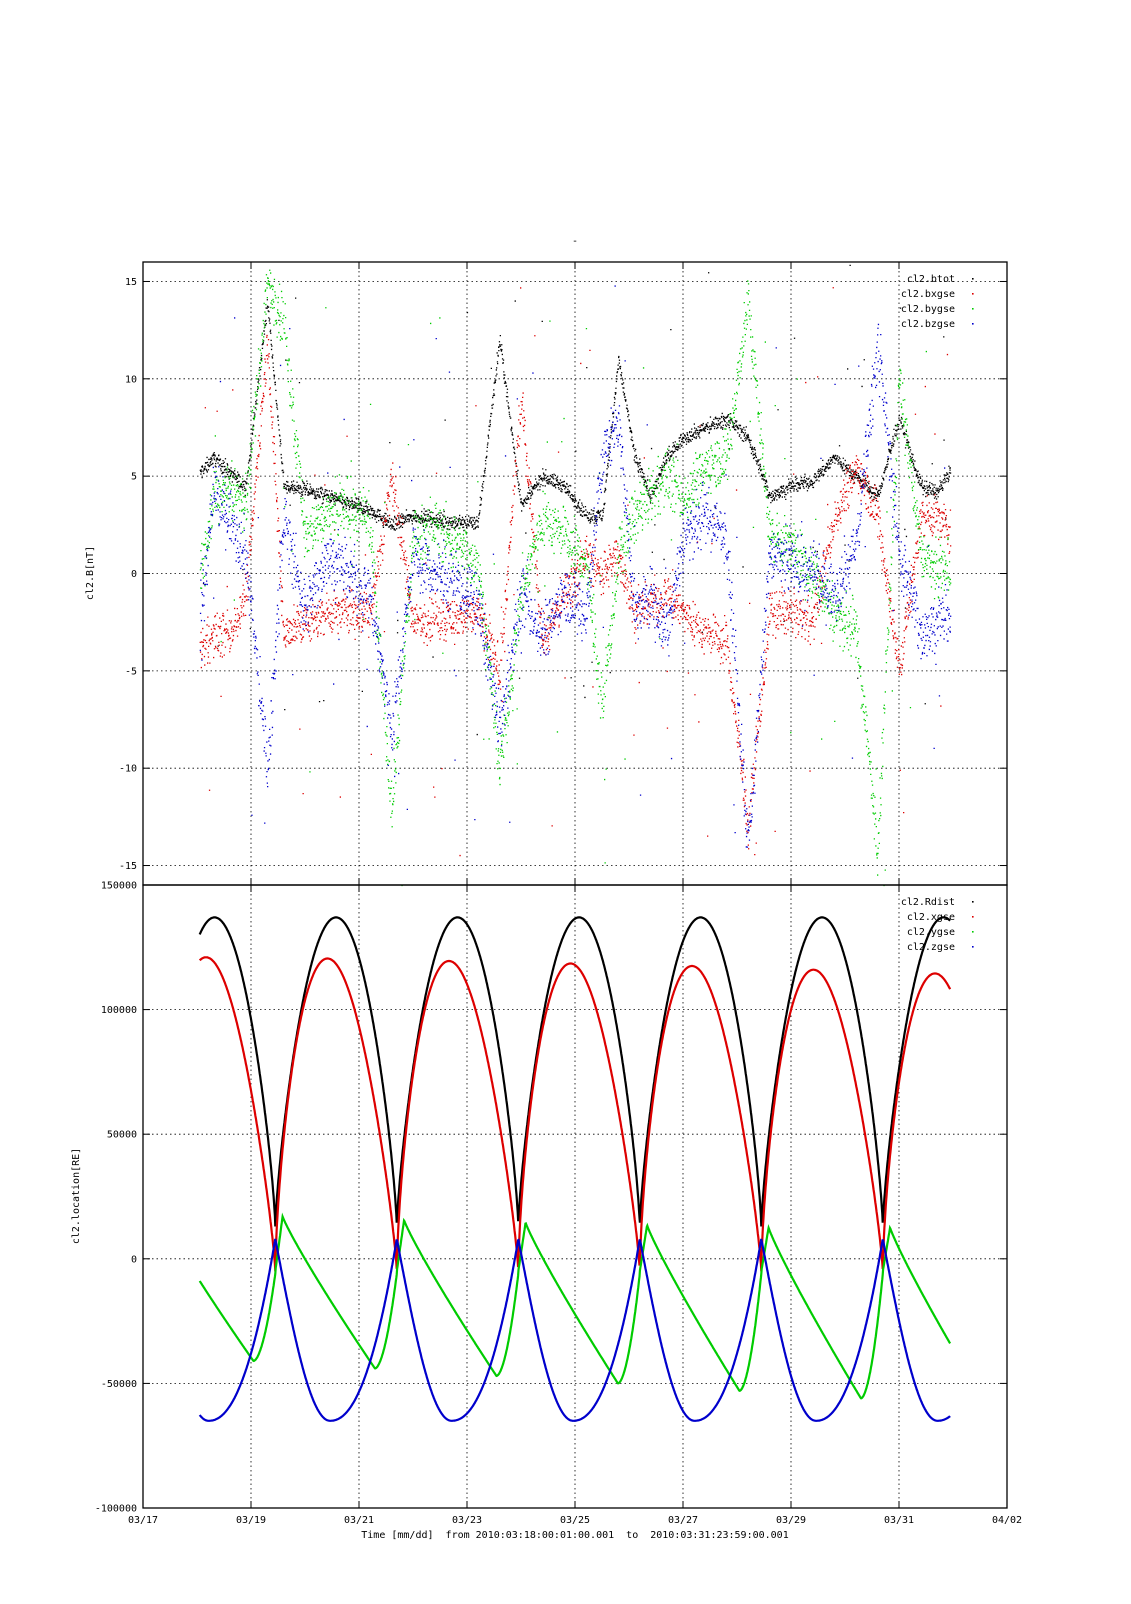 The width and height of the screenshot is (1131, 1604). I want to click on magnetic-field-ytick-label: -15, so click(128, 866).